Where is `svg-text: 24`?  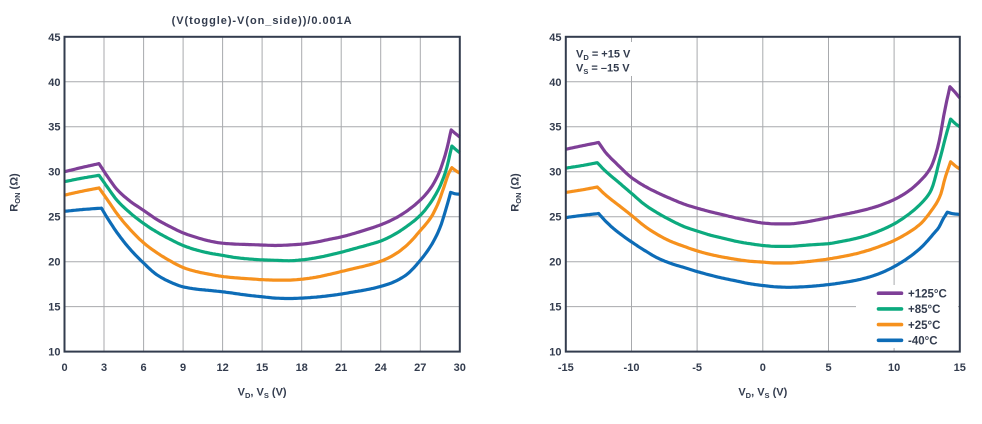
svg-text: 24 is located at coordinates (381, 368).